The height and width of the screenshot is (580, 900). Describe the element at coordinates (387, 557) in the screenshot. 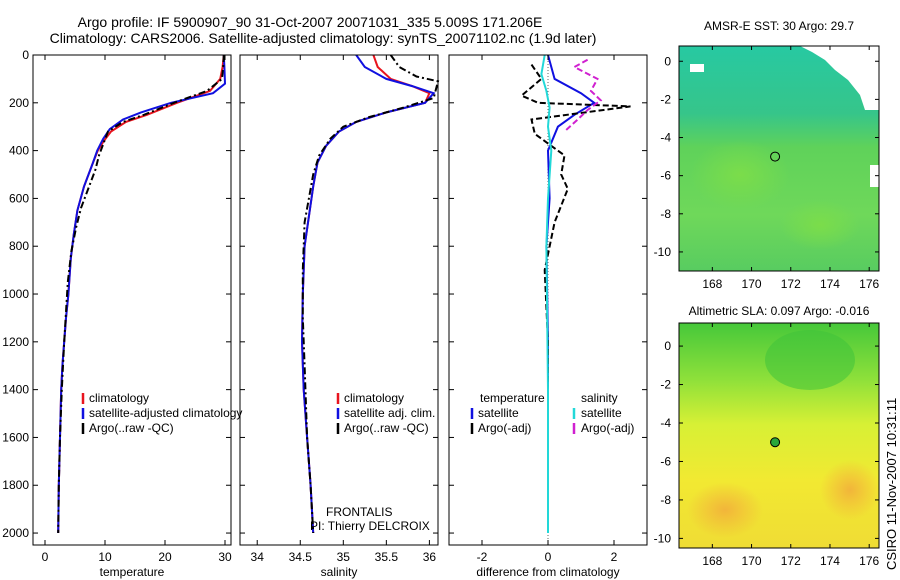

I see `x-tick-label: 35.5` at that location.